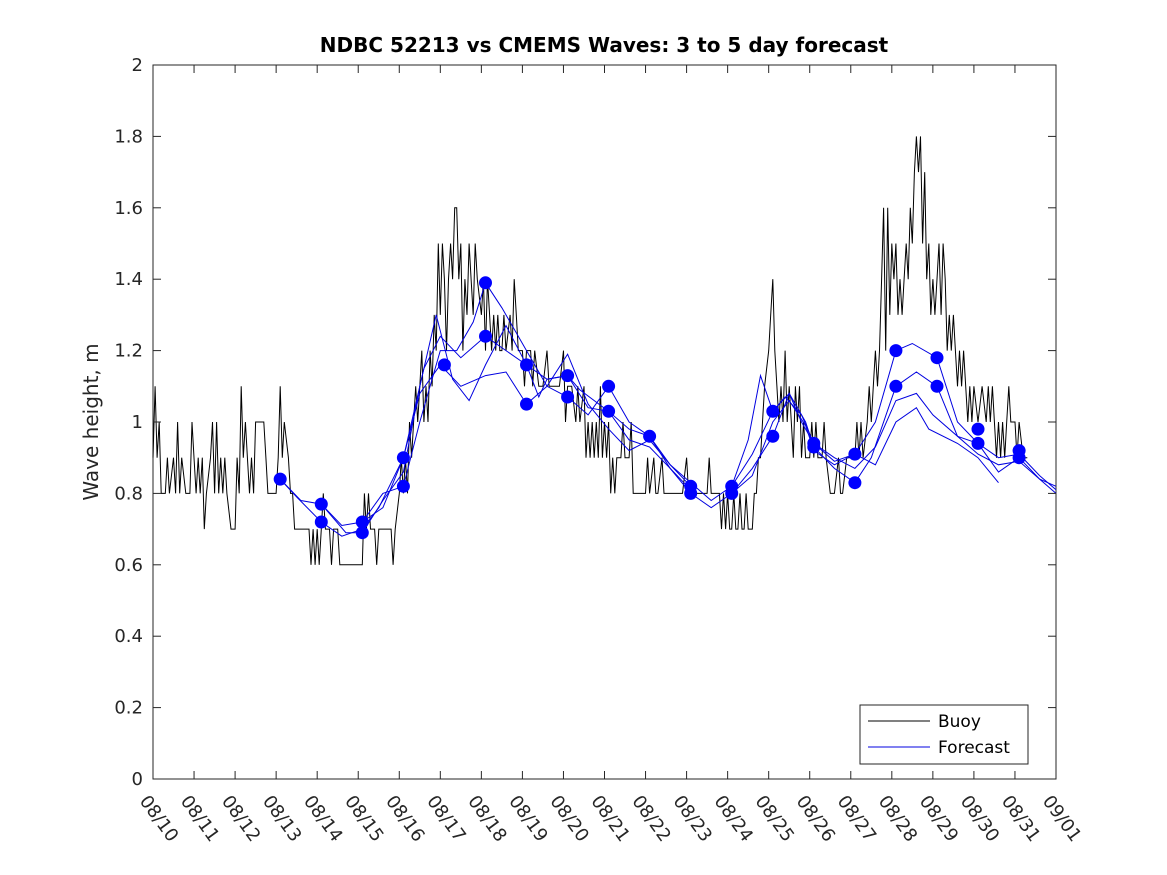 This screenshot has width=1167, height=875. Describe the element at coordinates (974, 748) in the screenshot. I see `legend-forecast-label: Forecast` at that location.